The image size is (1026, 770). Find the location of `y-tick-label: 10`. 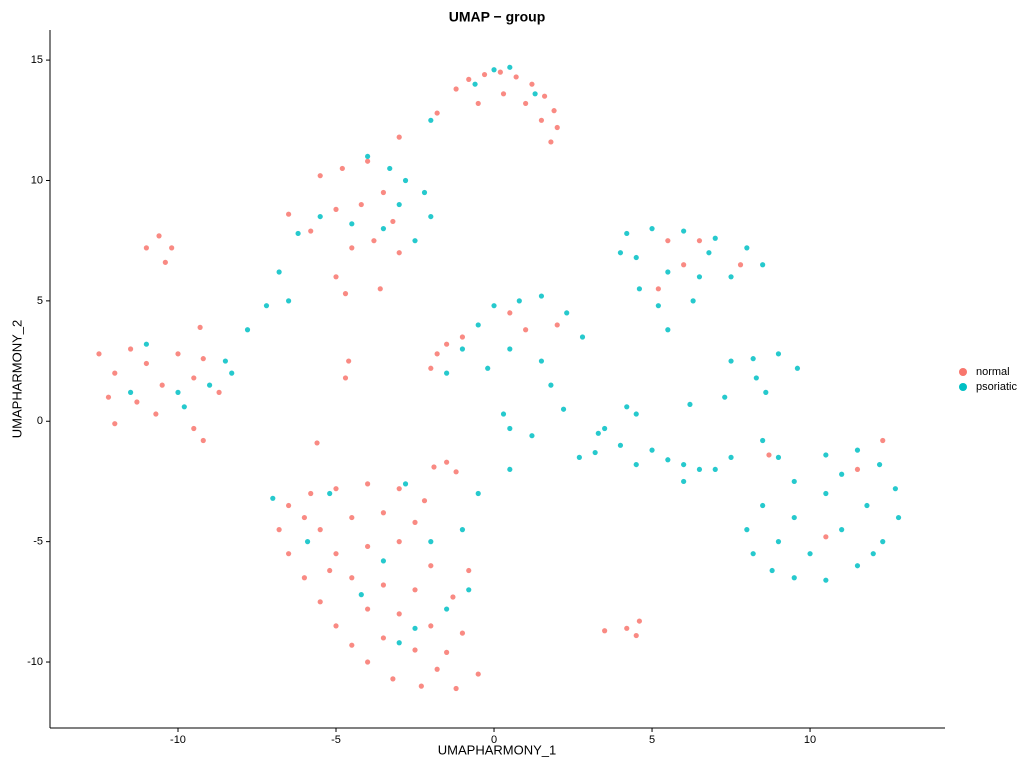

y-tick-label: 10 is located at coordinates (37, 180).